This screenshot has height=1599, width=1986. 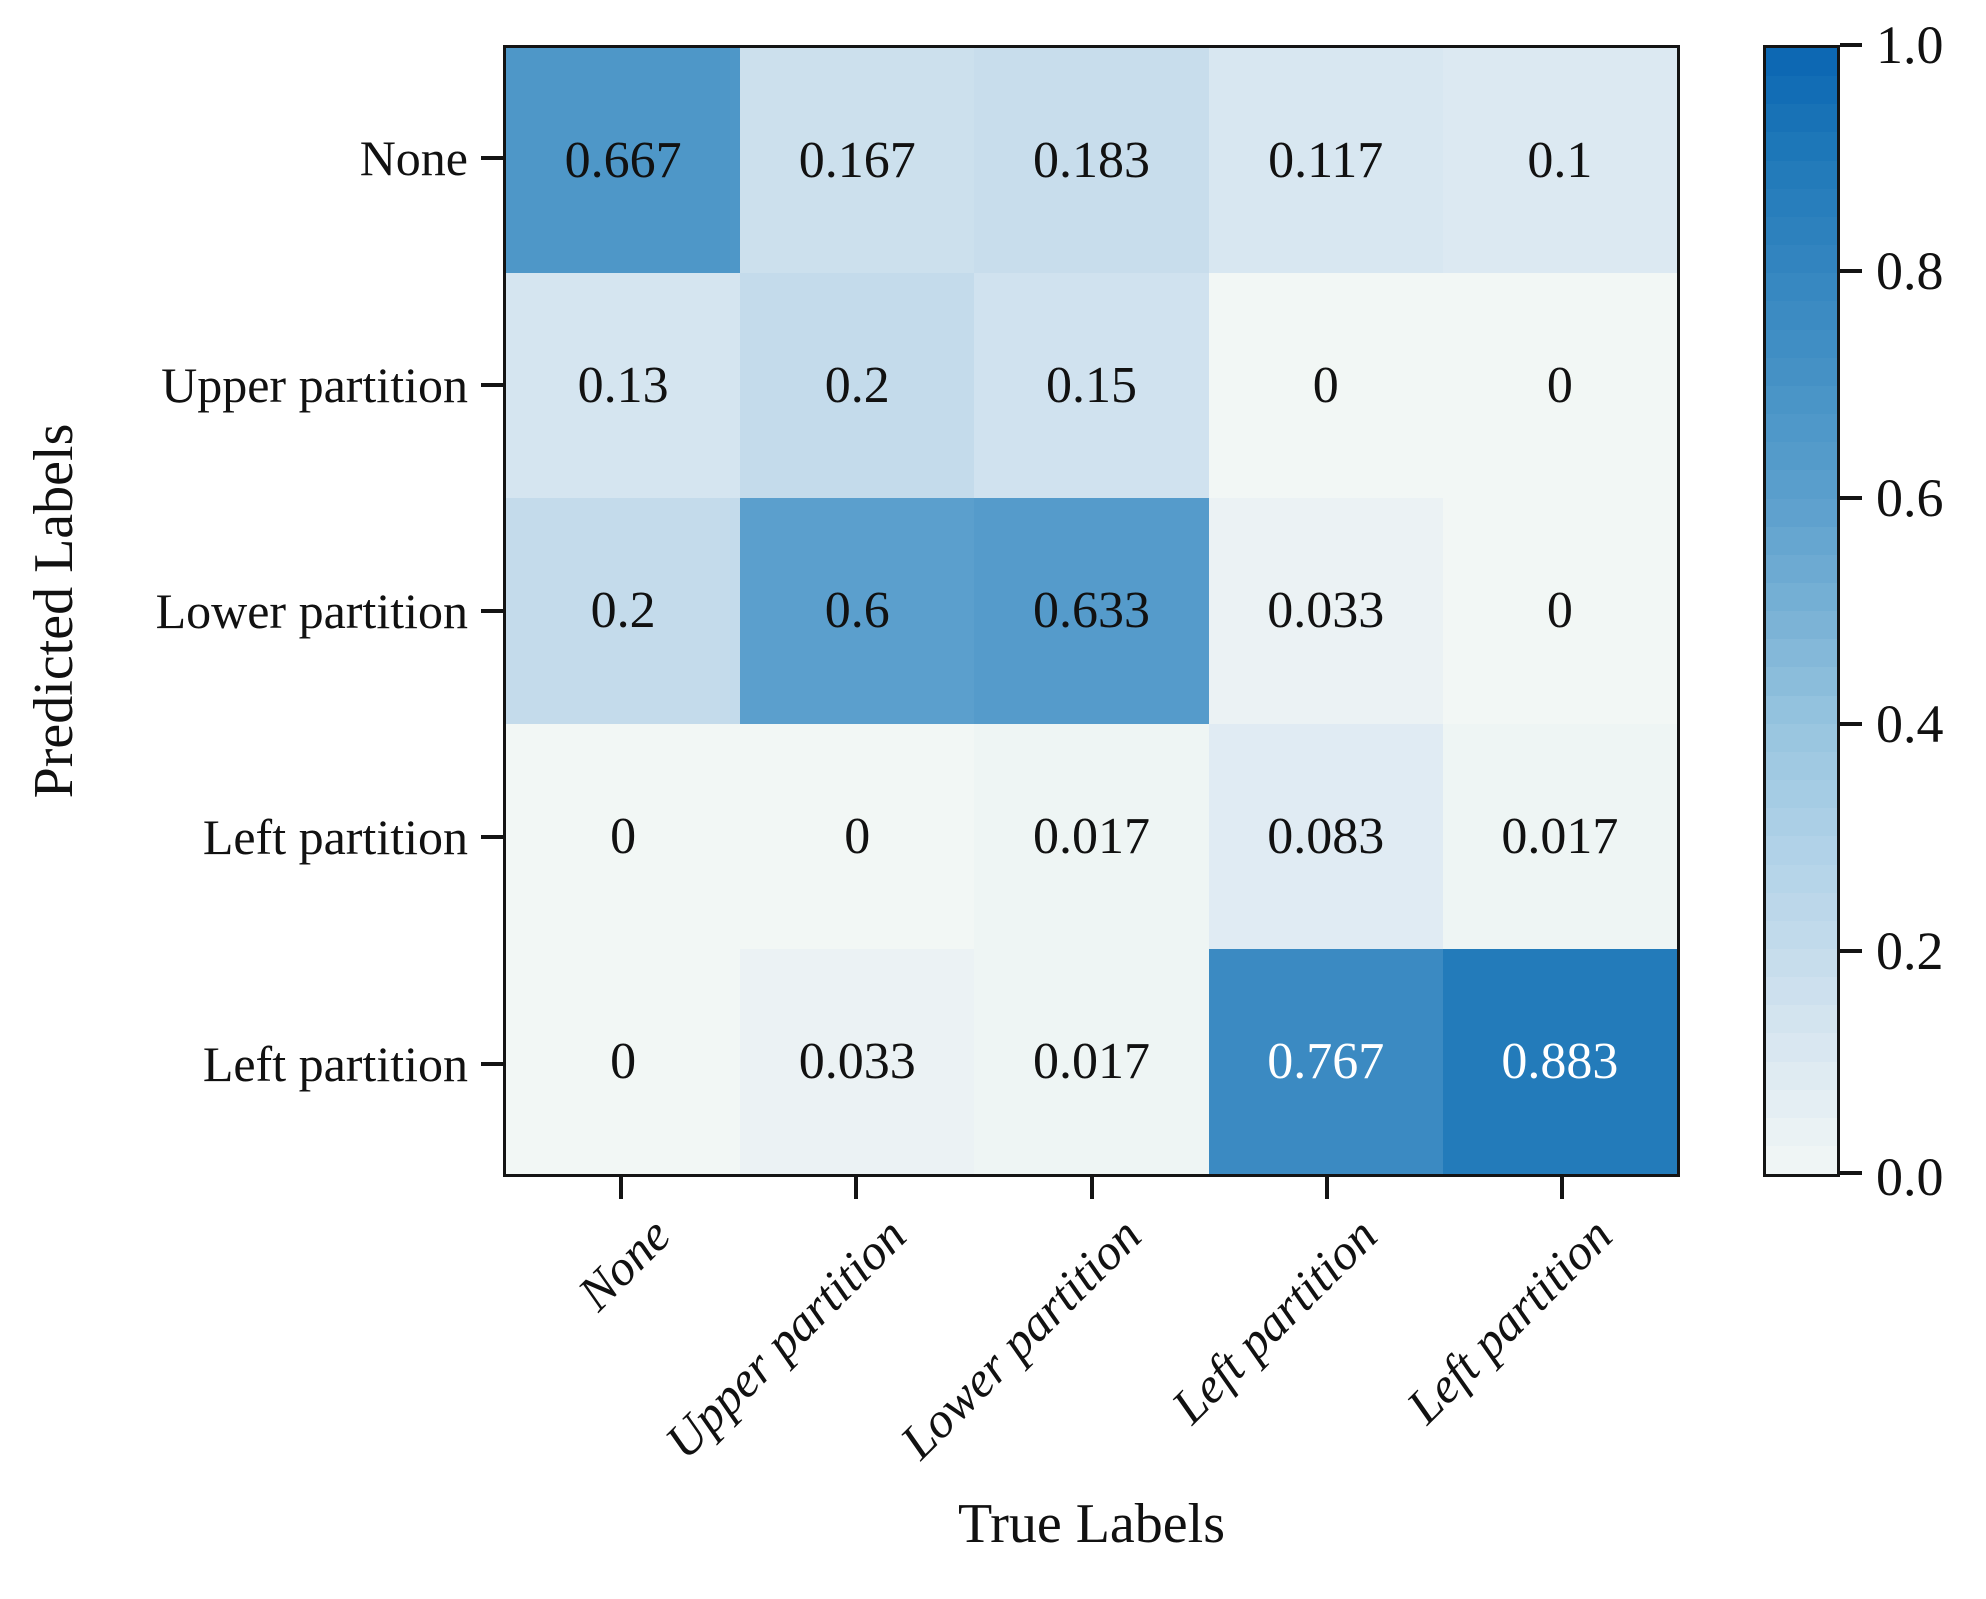 What do you see at coordinates (1910, 1177) in the screenshot?
I see `colorbar-tick-label: 0.0` at bounding box center [1910, 1177].